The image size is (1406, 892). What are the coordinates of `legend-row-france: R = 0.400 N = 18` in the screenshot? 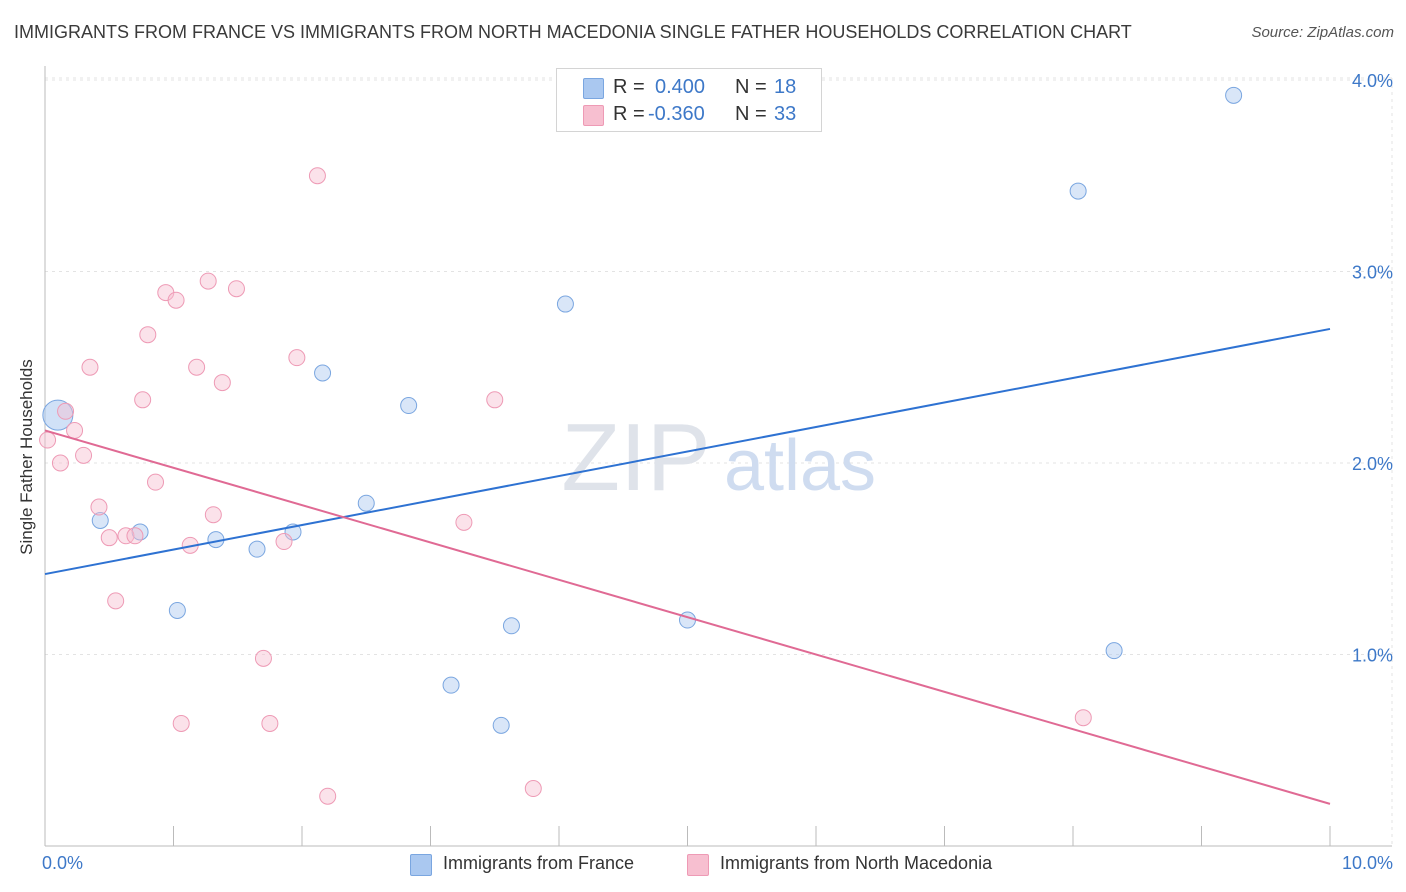 It's located at (689, 88).